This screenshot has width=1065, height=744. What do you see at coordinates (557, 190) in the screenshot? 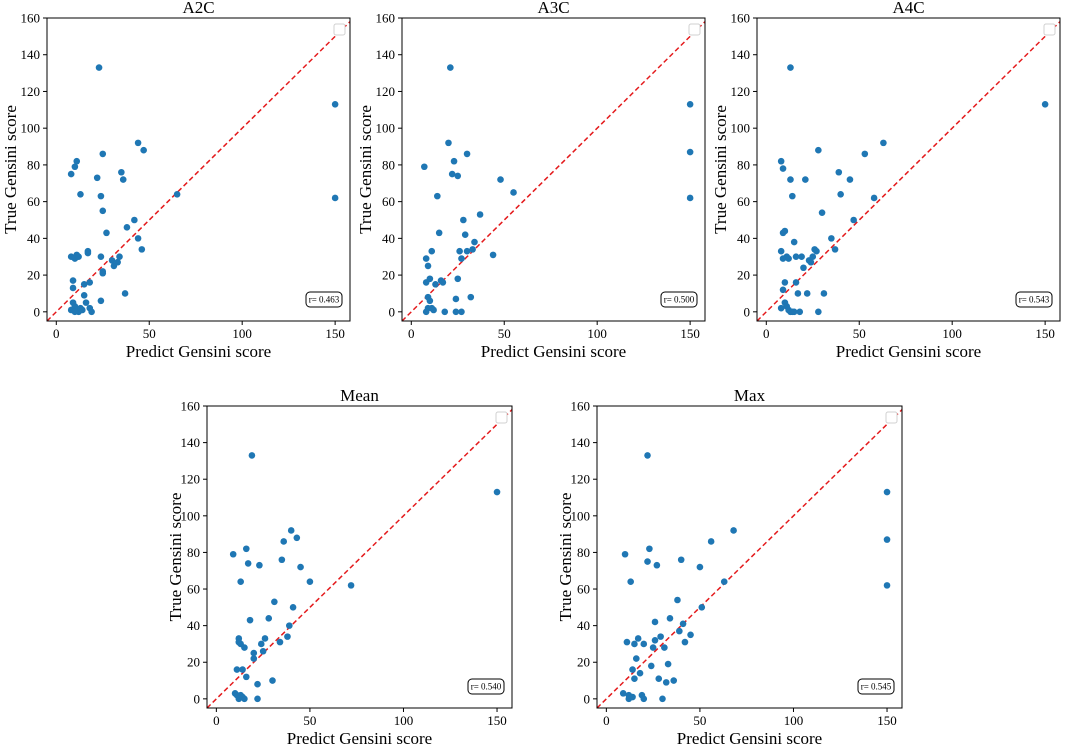
I see `scatter-points` at bounding box center [557, 190].